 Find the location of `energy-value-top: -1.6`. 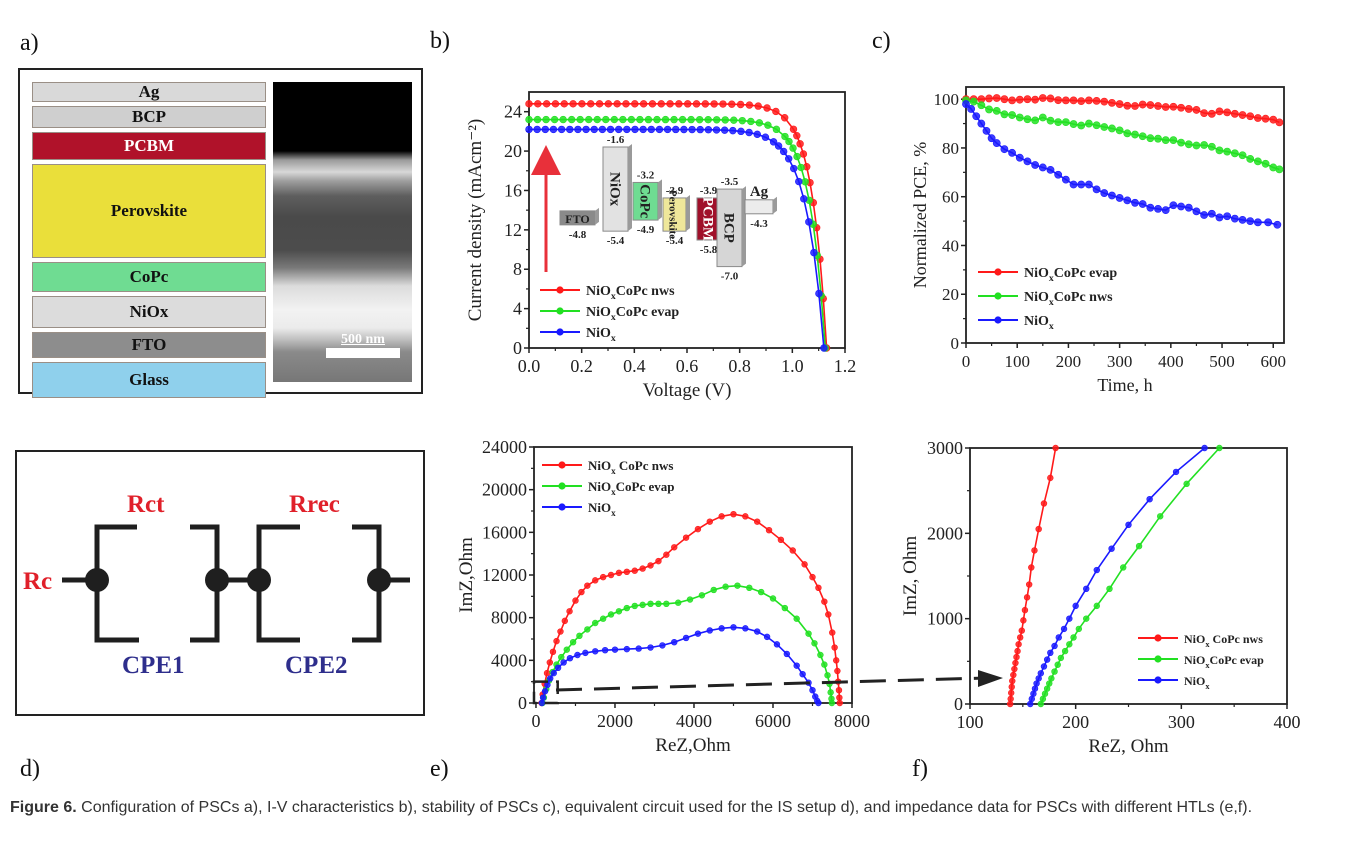

energy-value-top: -1.6 is located at coordinates (616, 140).